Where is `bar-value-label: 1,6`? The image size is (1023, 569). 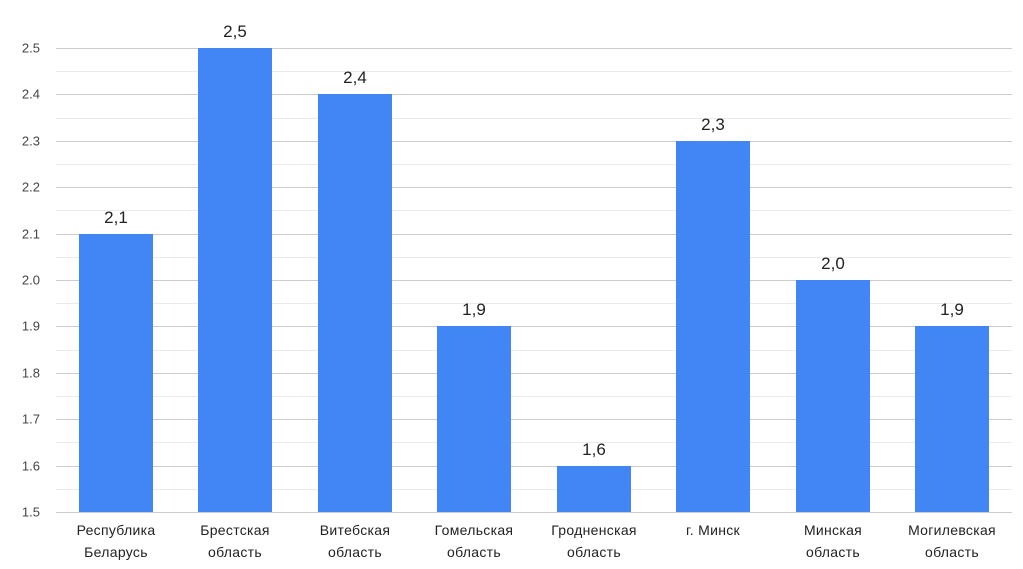
bar-value-label: 1,6 is located at coordinates (594, 449).